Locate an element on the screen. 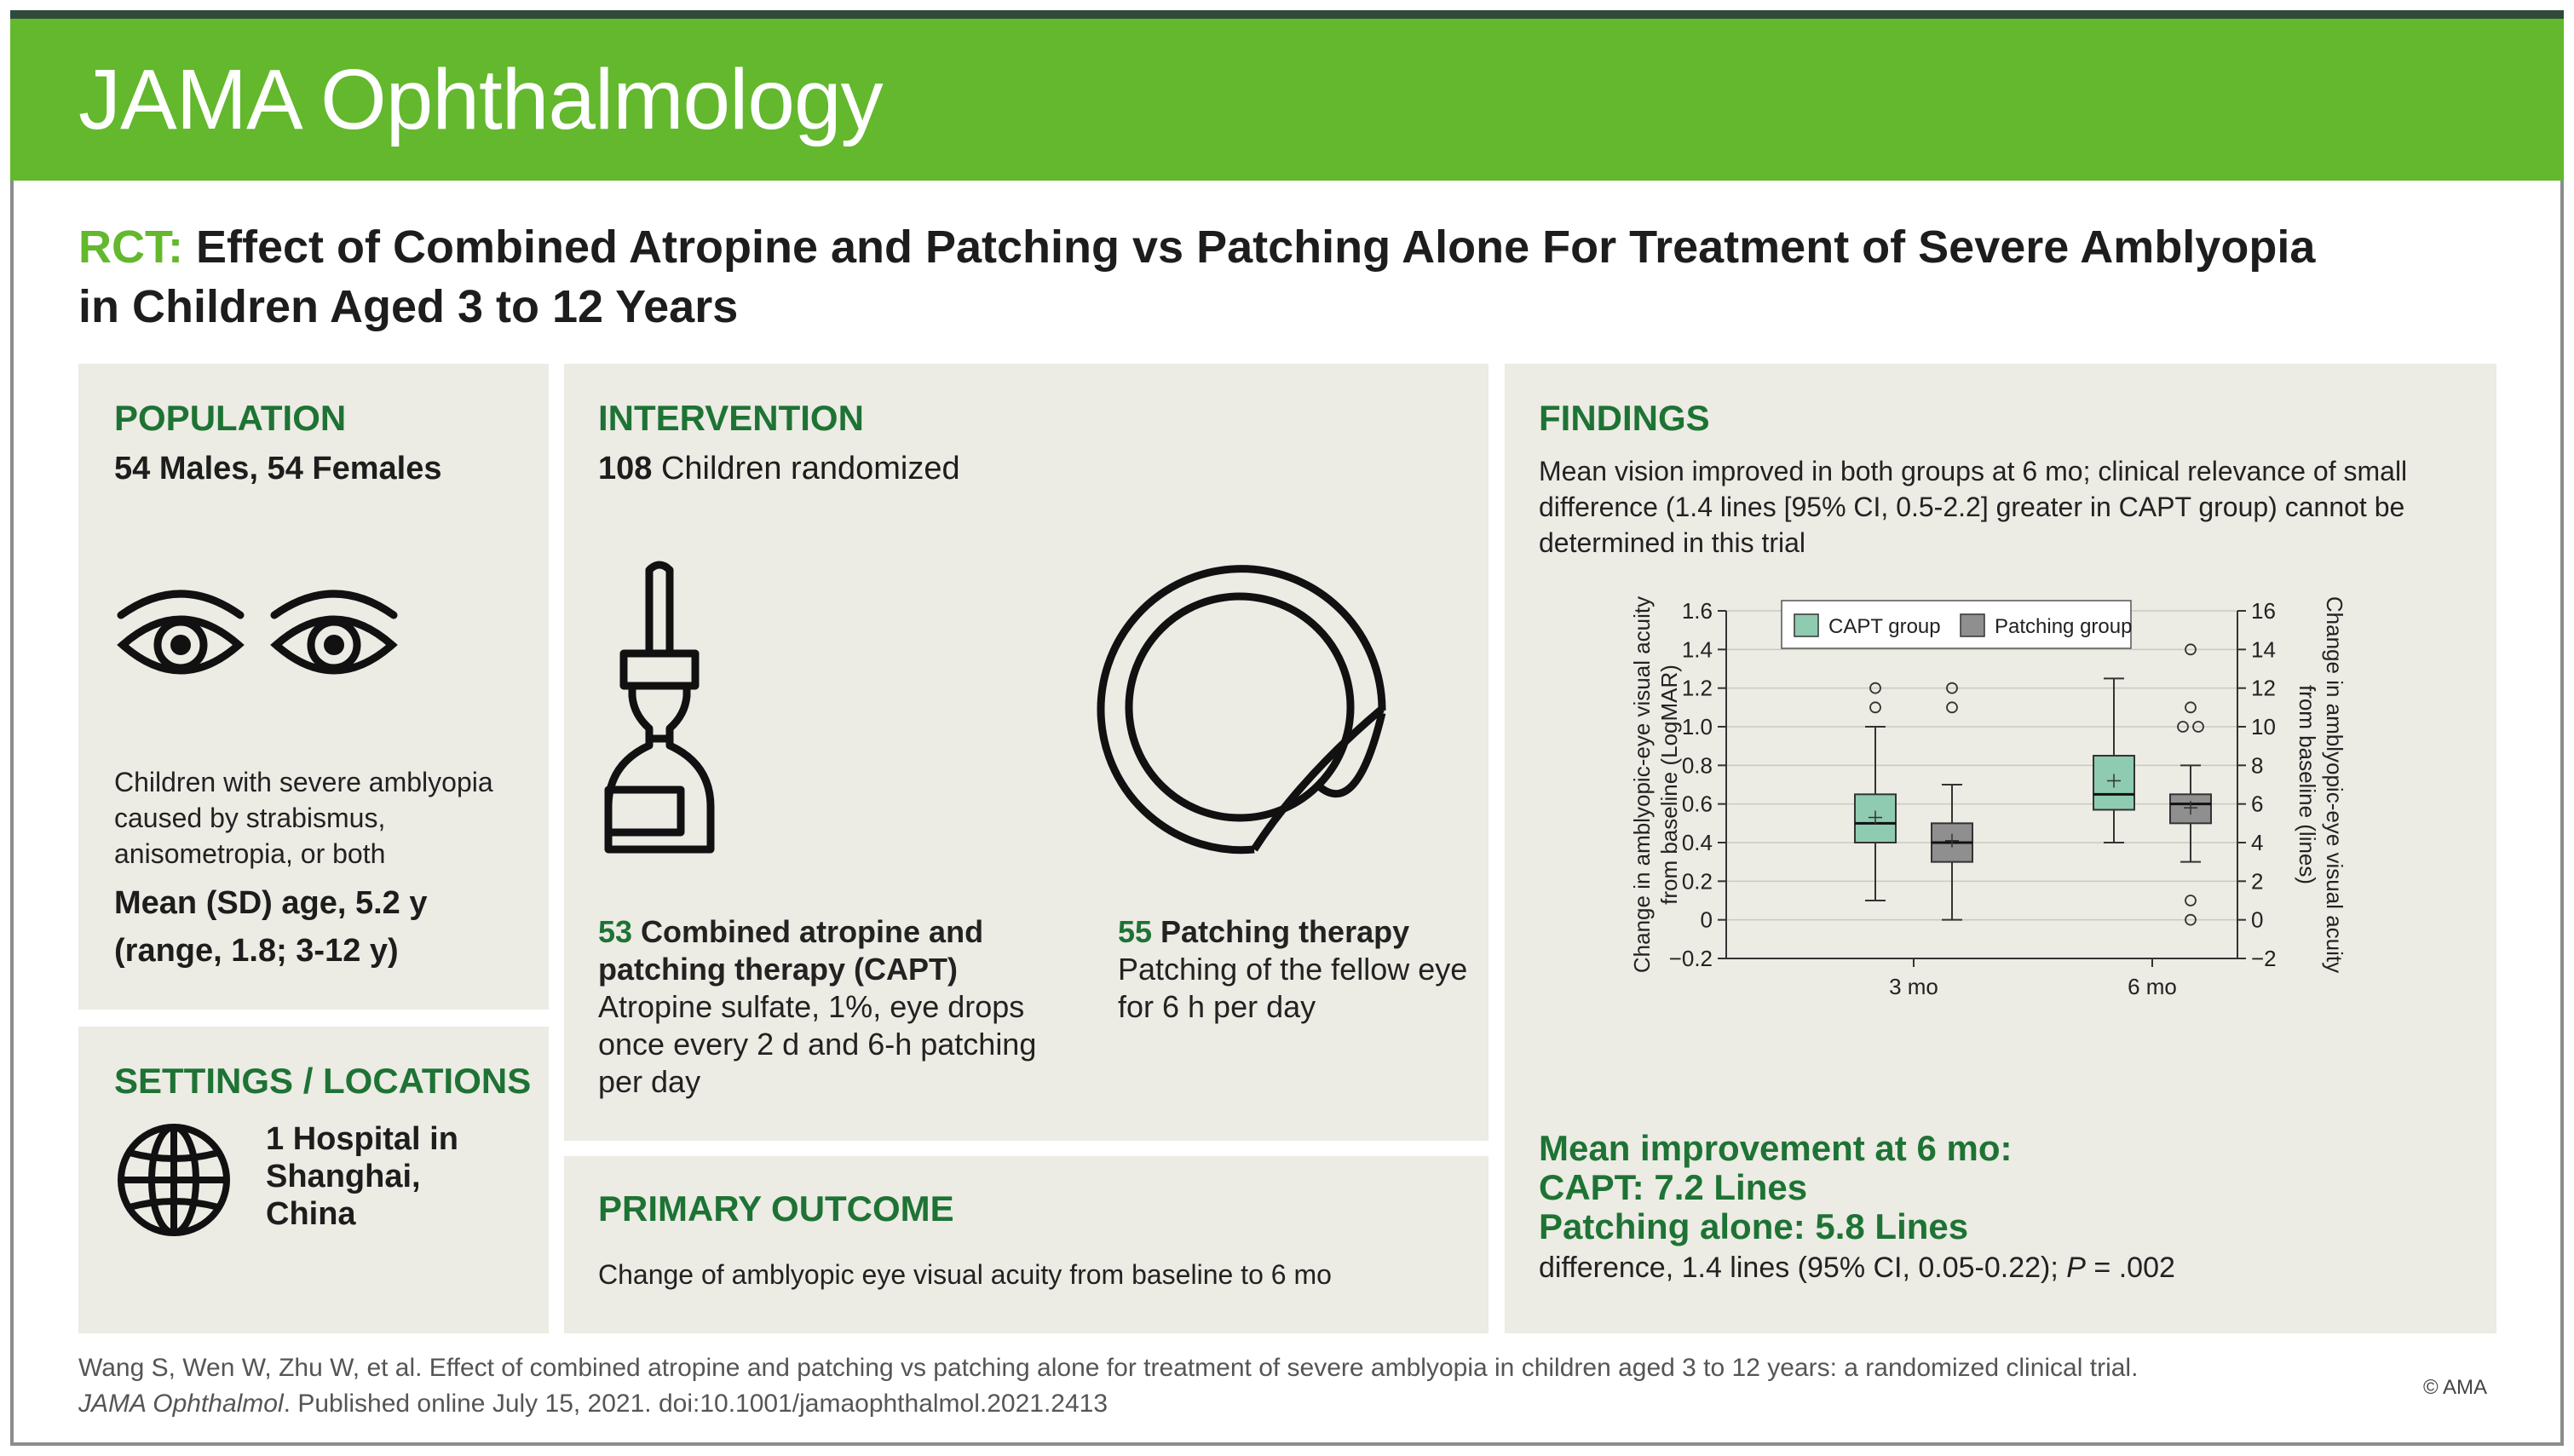  right-tick-label: 16 is located at coordinates (2263, 611).